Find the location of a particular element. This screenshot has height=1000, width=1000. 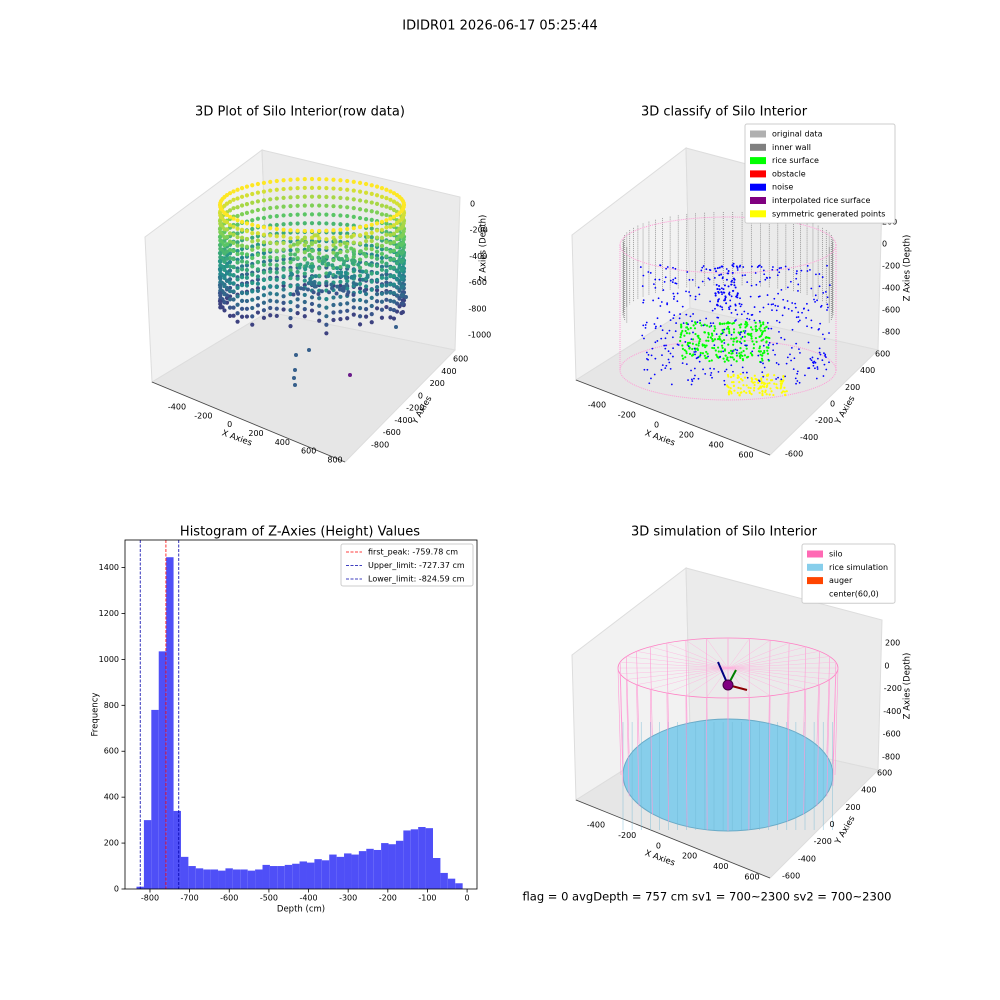

legend-label: noise is located at coordinates (782, 187).